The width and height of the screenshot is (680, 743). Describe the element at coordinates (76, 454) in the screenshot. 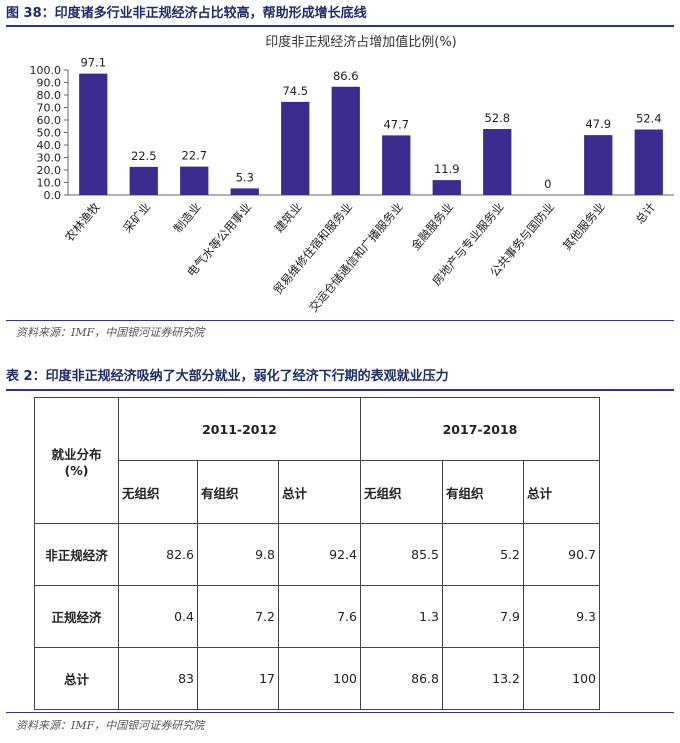

I see `corner-label: 就业分布` at that location.